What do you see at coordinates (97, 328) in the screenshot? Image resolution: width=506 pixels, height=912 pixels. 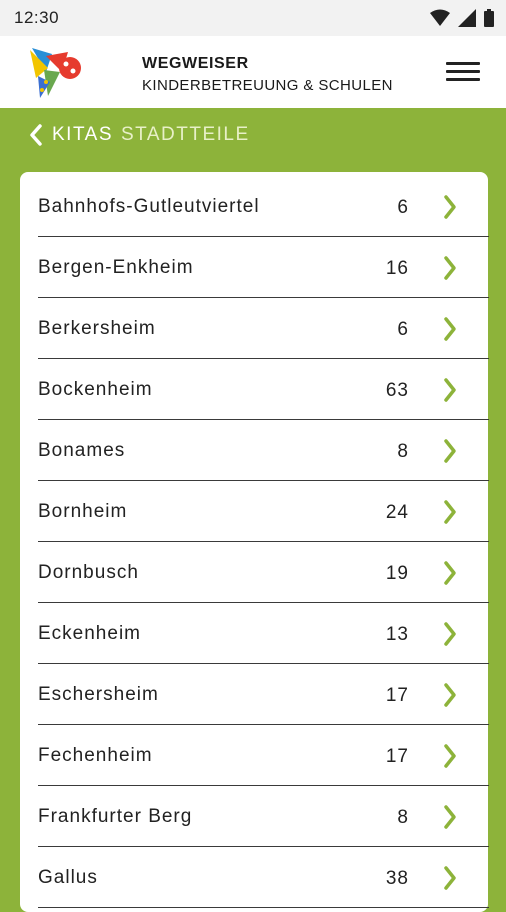 I see `district-name: Berkersheim` at bounding box center [97, 328].